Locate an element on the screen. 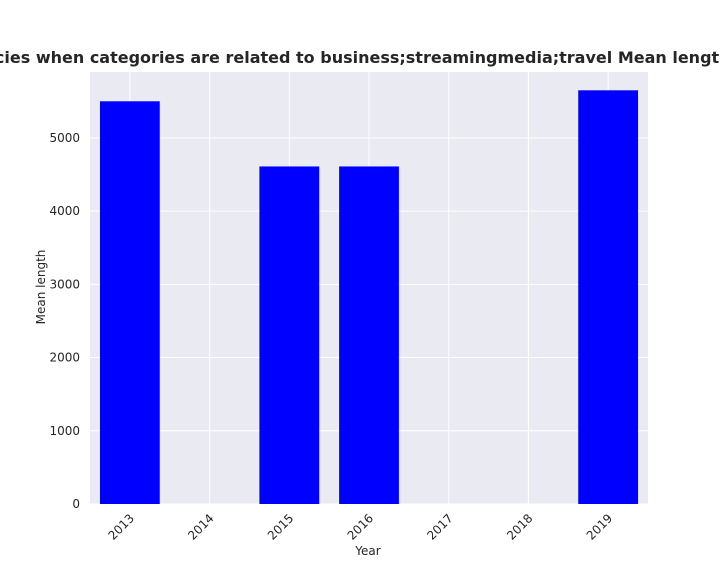 The image size is (720, 576). bar-2013 is located at coordinates (129, 302).